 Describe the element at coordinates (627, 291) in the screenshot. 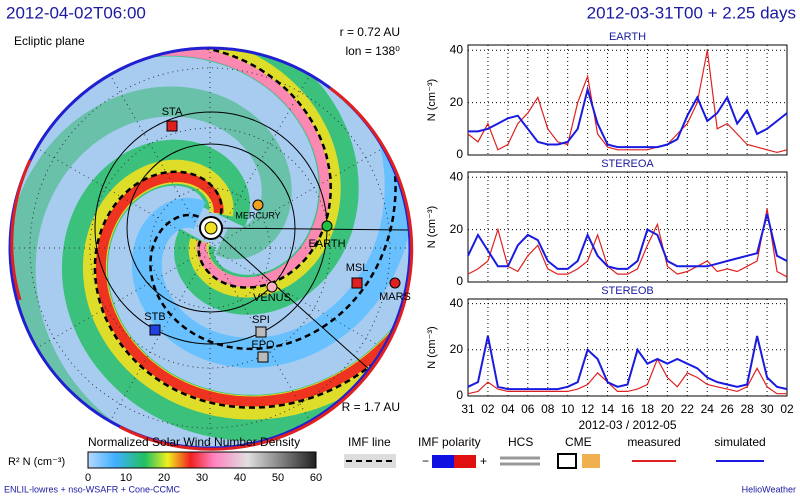

I see `panel-title: STEREOB` at that location.